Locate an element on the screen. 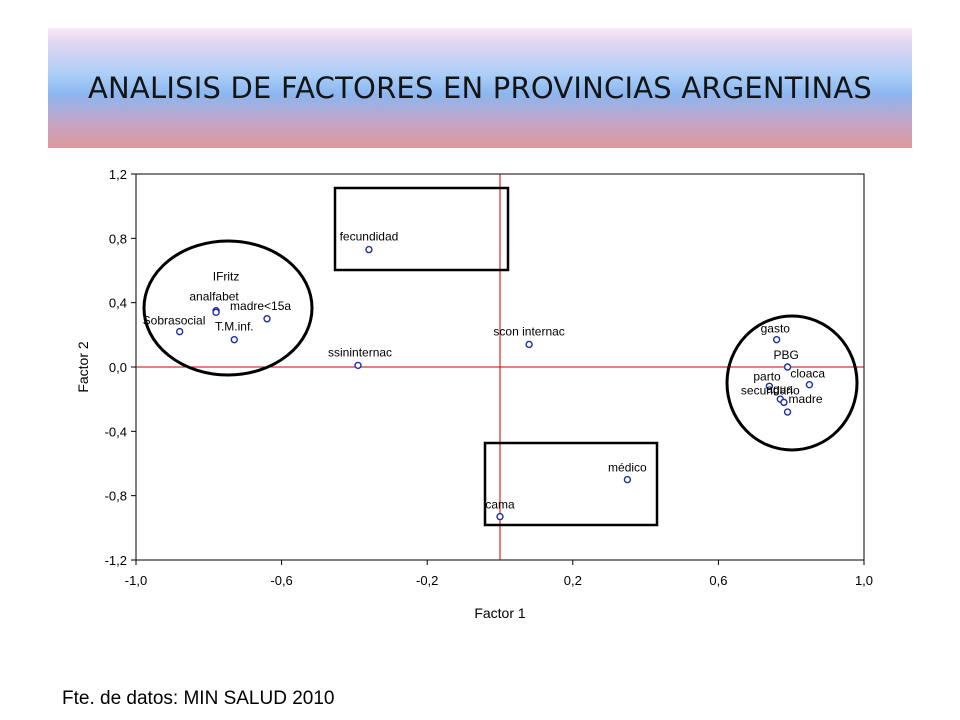  point-label: ssininternac is located at coordinates (360, 352).